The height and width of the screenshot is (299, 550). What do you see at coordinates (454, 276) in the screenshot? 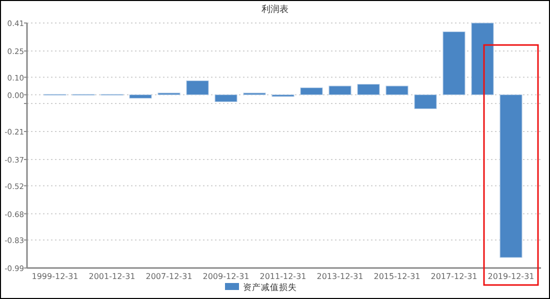
I see `x-tick-label: 2017-12-31` at bounding box center [454, 276].